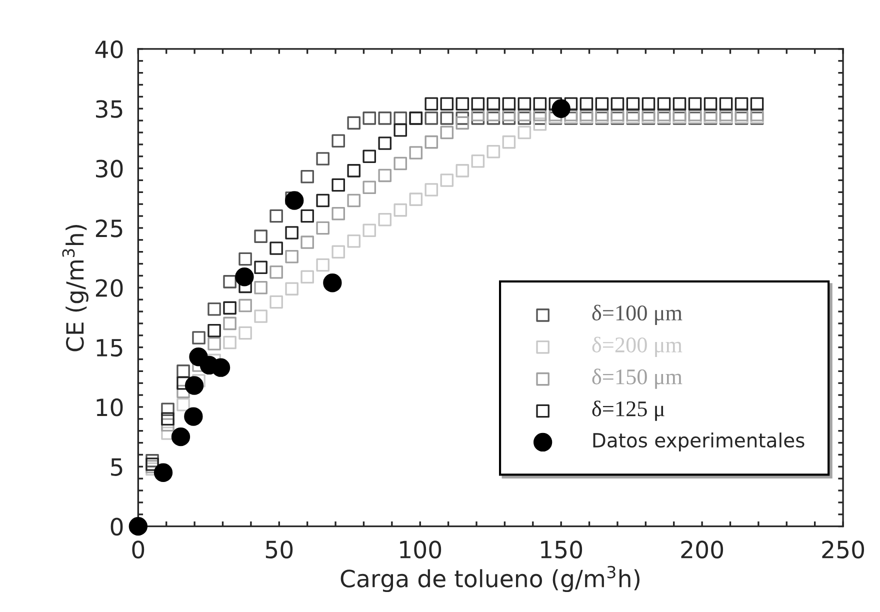 This screenshot has height=612, width=880. Describe the element at coordinates (637, 315) in the screenshot. I see `legend-label: δ=100 μm` at that location.